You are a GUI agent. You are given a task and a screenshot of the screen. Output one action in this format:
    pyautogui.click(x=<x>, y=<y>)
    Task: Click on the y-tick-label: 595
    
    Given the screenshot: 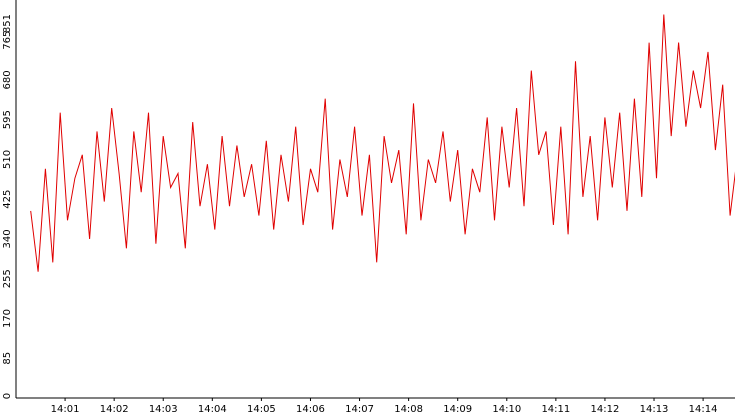 What is the action you would take?
    pyautogui.click(x=7, y=119)
    